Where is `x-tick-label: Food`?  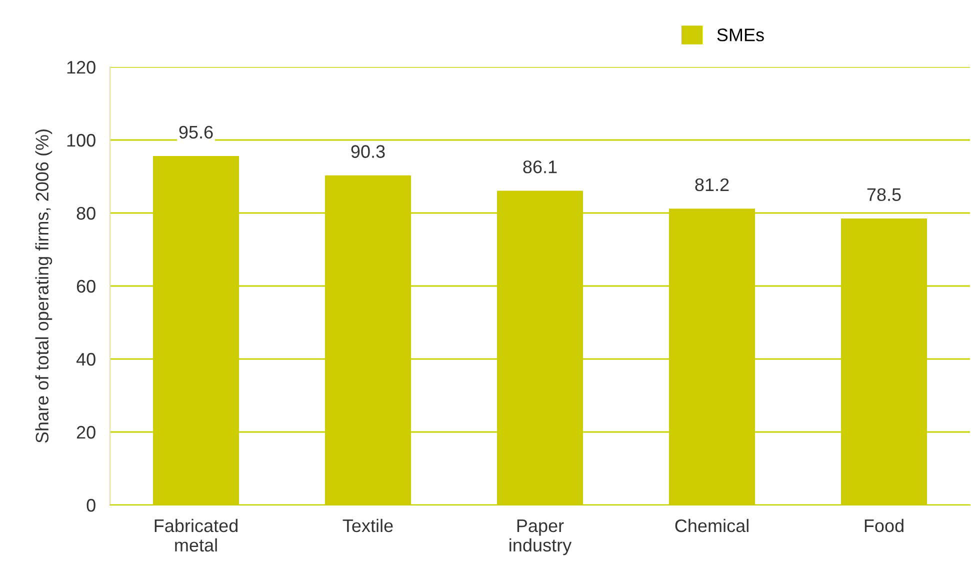
x-tick-label: Food is located at coordinates (884, 525).